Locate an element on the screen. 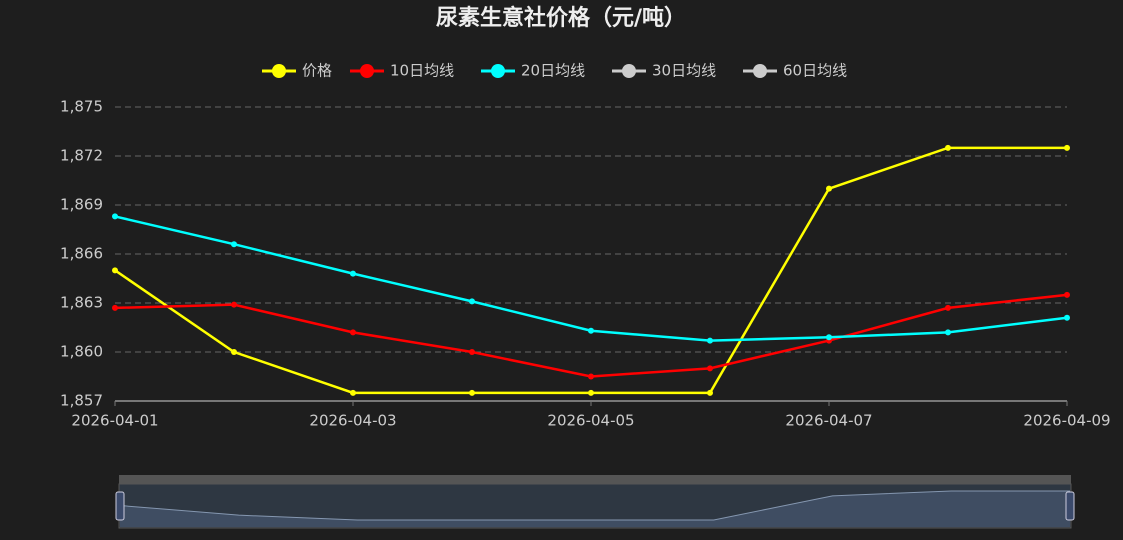  zoom-handle-right is located at coordinates (1070, 506).